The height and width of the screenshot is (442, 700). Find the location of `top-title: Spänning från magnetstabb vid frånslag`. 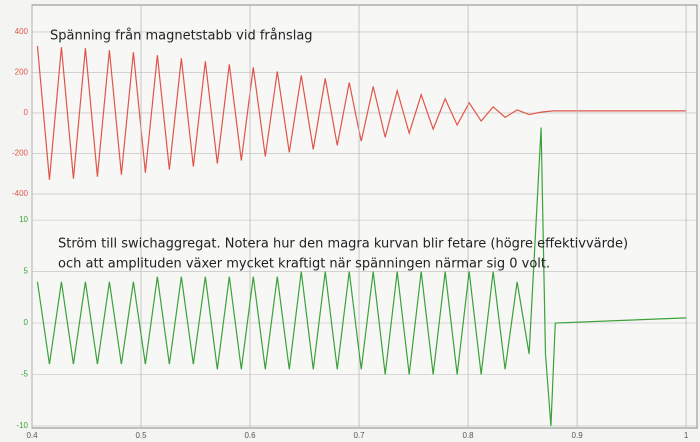

top-title: Spänning från magnetstabb vid frånslag is located at coordinates (181, 36).